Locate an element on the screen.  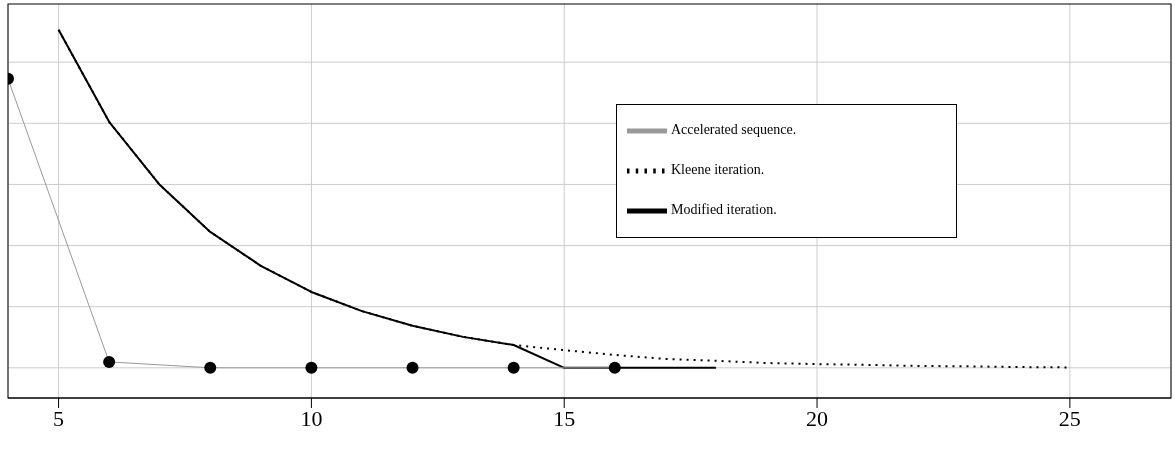
x-tick-label: 5 is located at coordinates (59, 418).